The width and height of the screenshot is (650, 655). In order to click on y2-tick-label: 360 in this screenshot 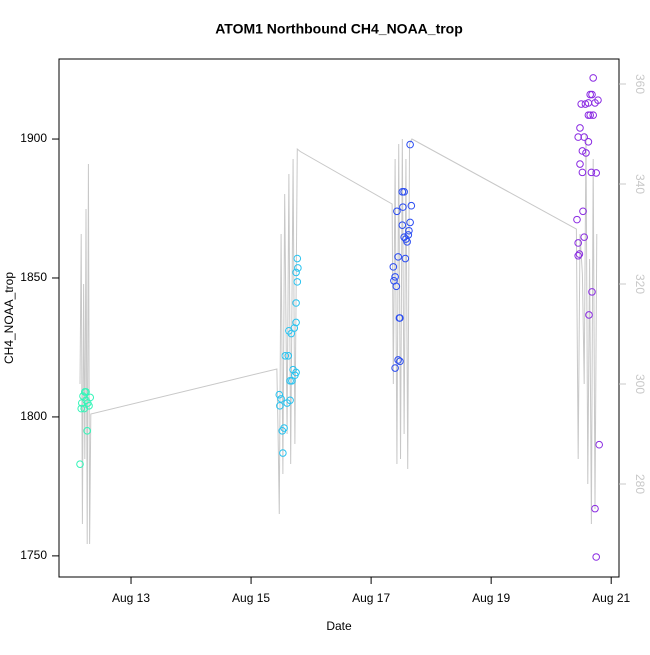, I will do `click(640, 84)`.